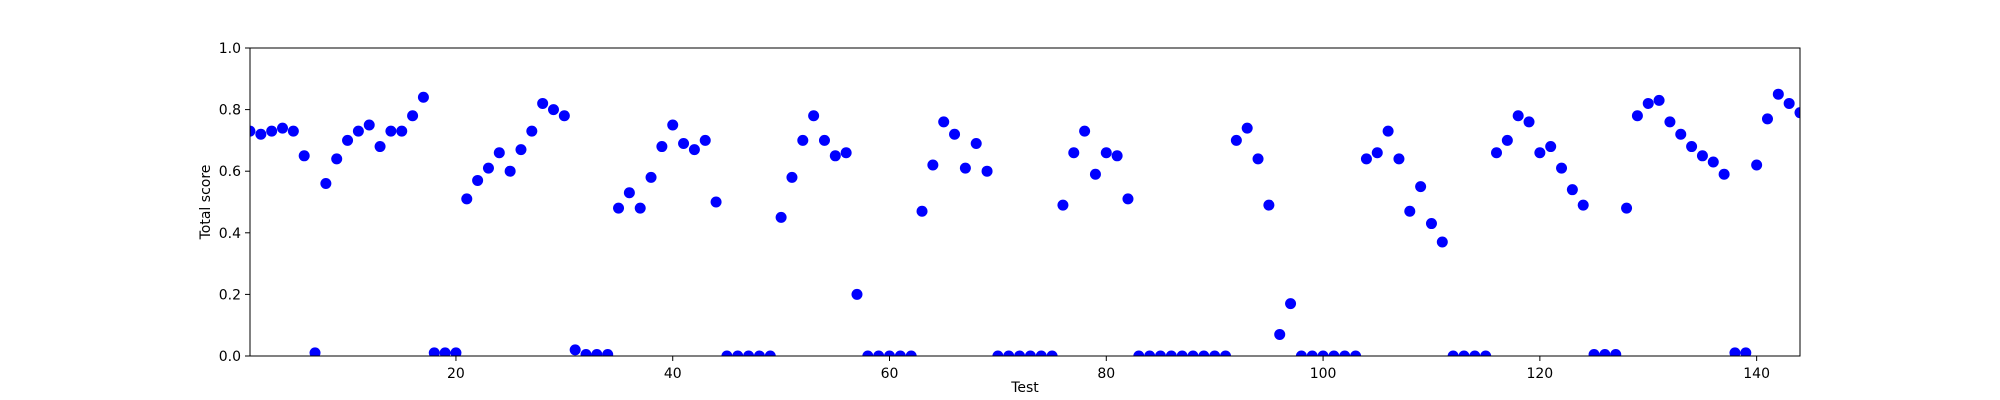 This screenshot has width=2000, height=400. What do you see at coordinates (1106, 374) in the screenshot?
I see `x-tick-label: 80` at bounding box center [1106, 374].